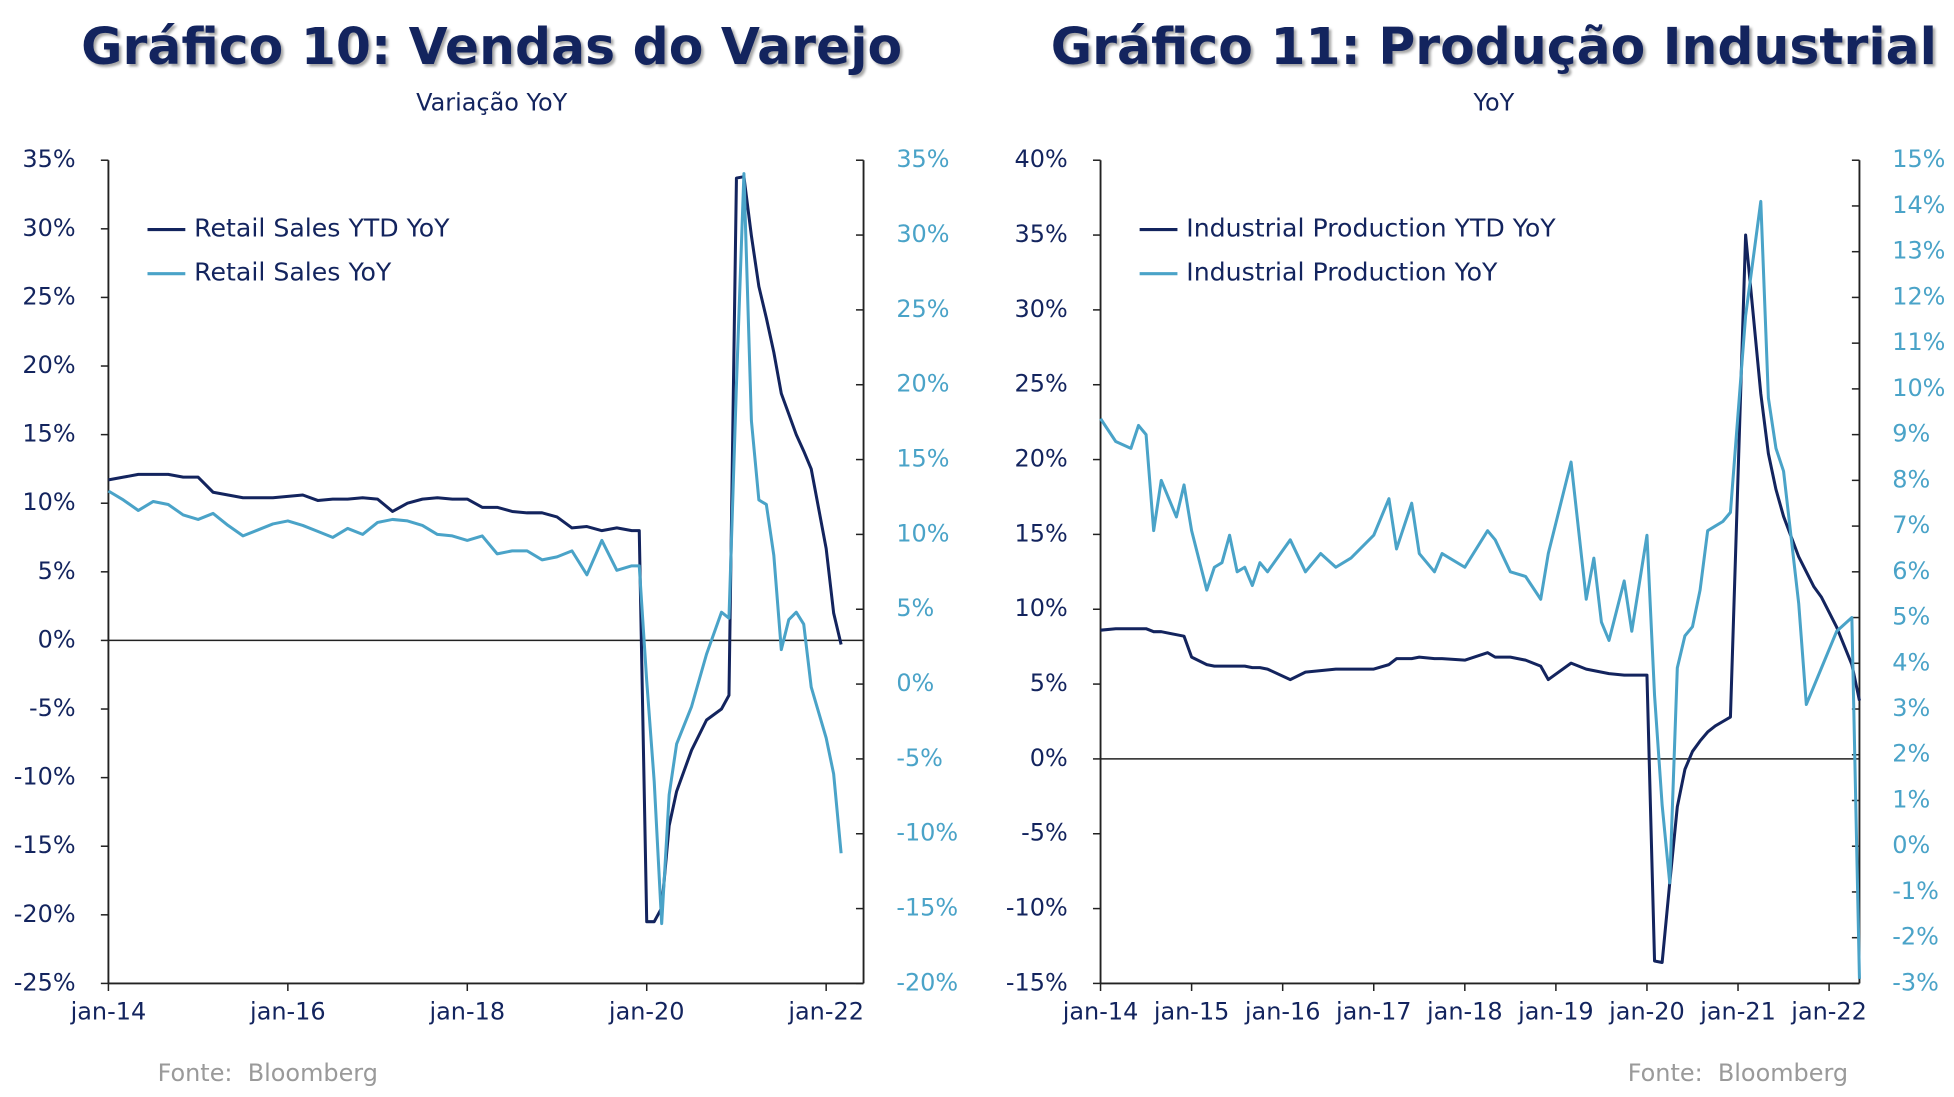 The width and height of the screenshot is (1954, 1097). Describe the element at coordinates (1494, 46) in the screenshot. I see `chart-title: Gráfico 11: Produção Industrial` at that location.